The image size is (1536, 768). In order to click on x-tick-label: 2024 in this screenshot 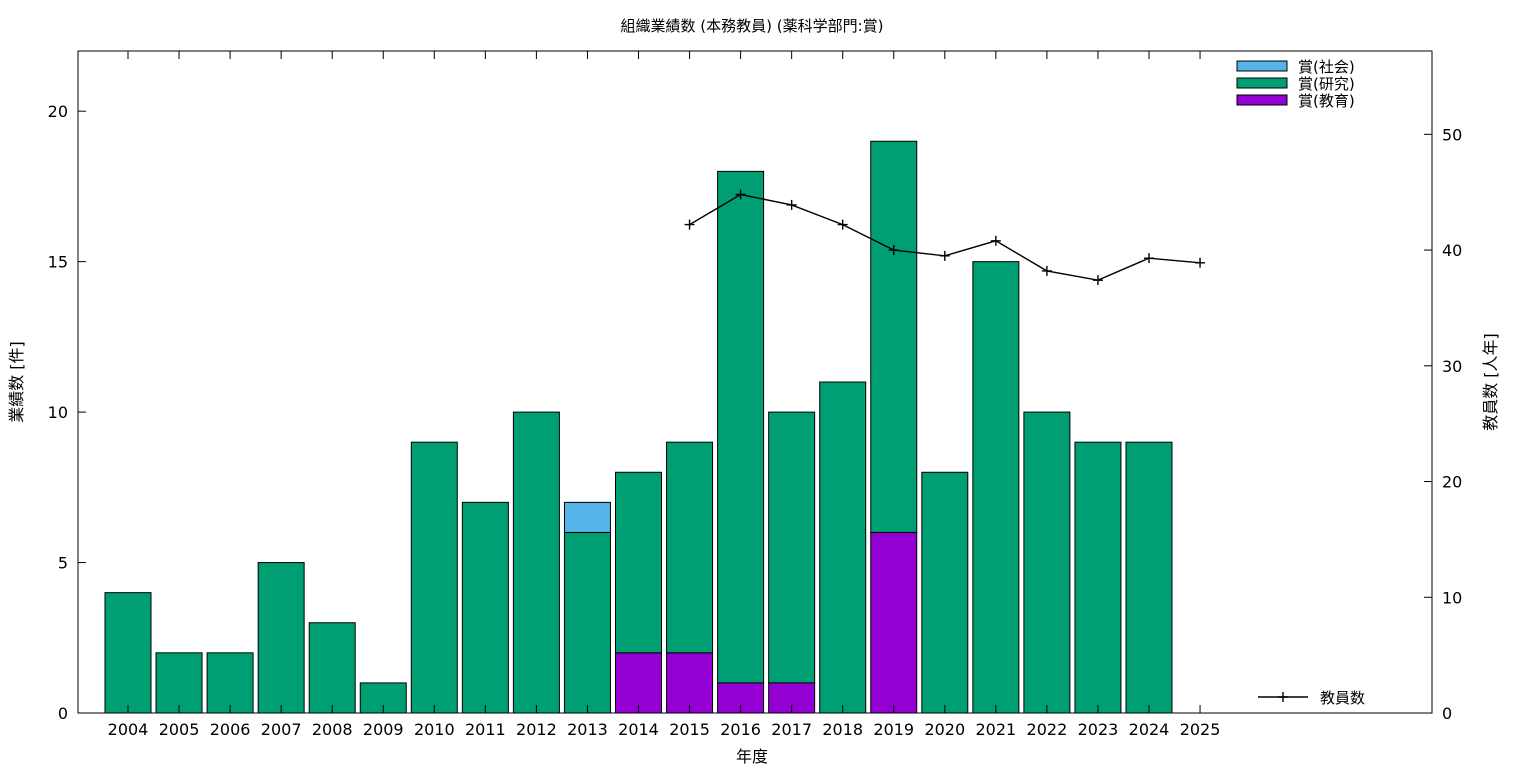, I will do `click(1149, 729)`.